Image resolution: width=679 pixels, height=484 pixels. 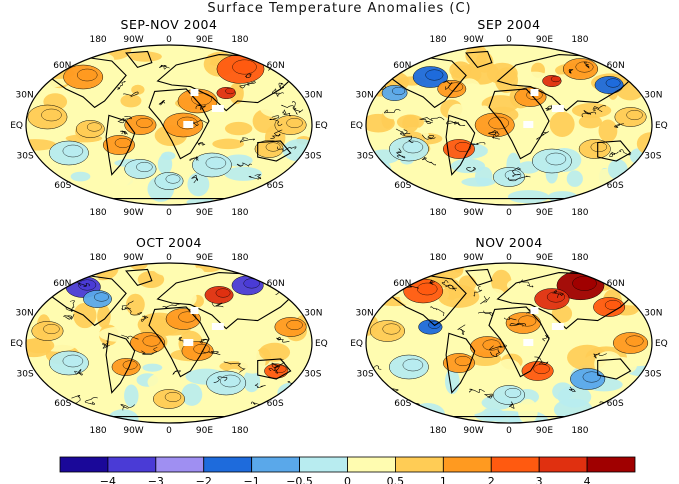 I want to click on panel-title: NOV 2004, so click(x=508, y=242).